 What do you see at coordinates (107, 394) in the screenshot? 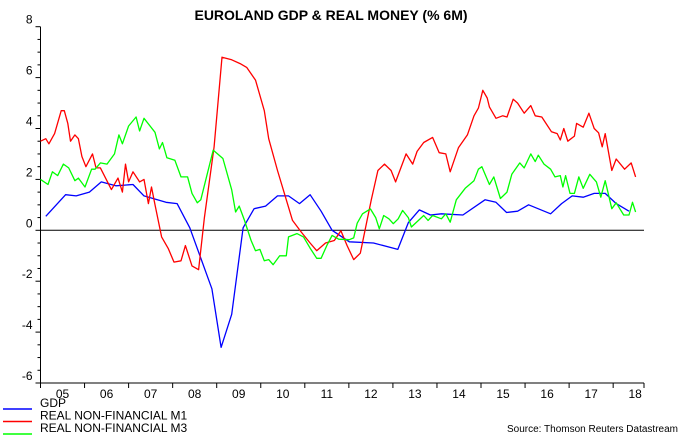
I see `x-tick-label: 06` at bounding box center [107, 394].